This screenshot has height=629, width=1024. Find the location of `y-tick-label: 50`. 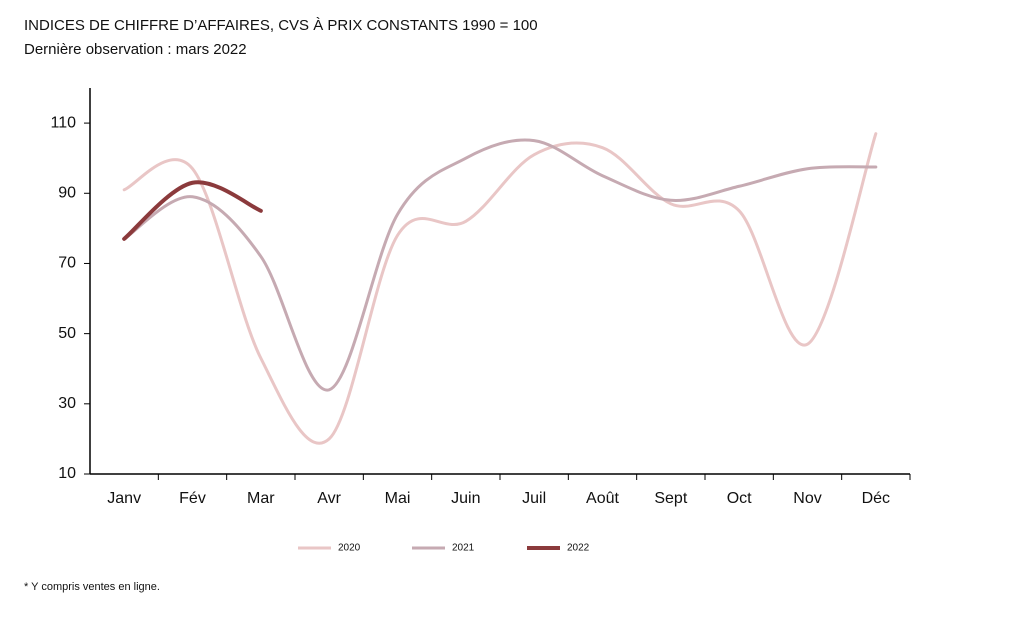

y-tick-label: 50 is located at coordinates (67, 333).